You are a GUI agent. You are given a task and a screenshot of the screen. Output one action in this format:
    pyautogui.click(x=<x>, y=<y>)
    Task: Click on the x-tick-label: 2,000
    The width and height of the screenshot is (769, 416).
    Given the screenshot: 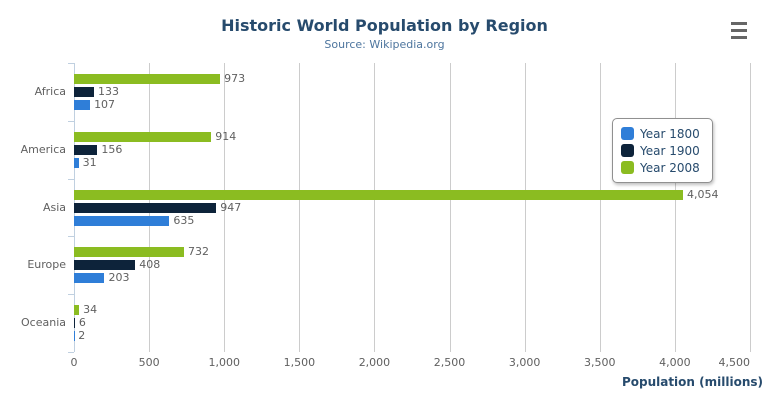 What is the action you would take?
    pyautogui.click(x=374, y=362)
    